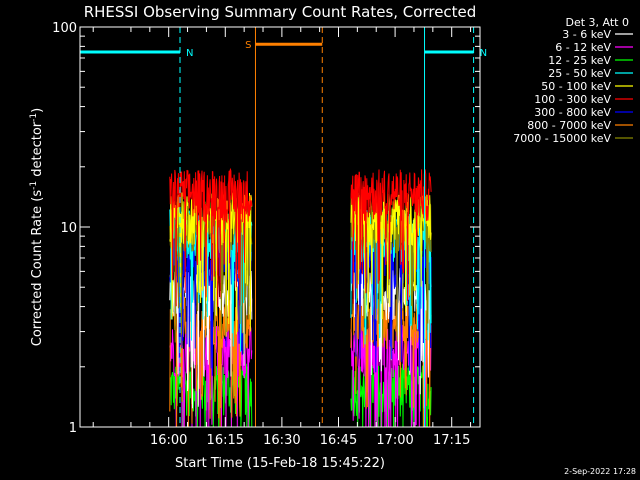 The width and height of the screenshot is (640, 480). I want to click on legend-item: 12 - 25 keV, so click(590, 60).